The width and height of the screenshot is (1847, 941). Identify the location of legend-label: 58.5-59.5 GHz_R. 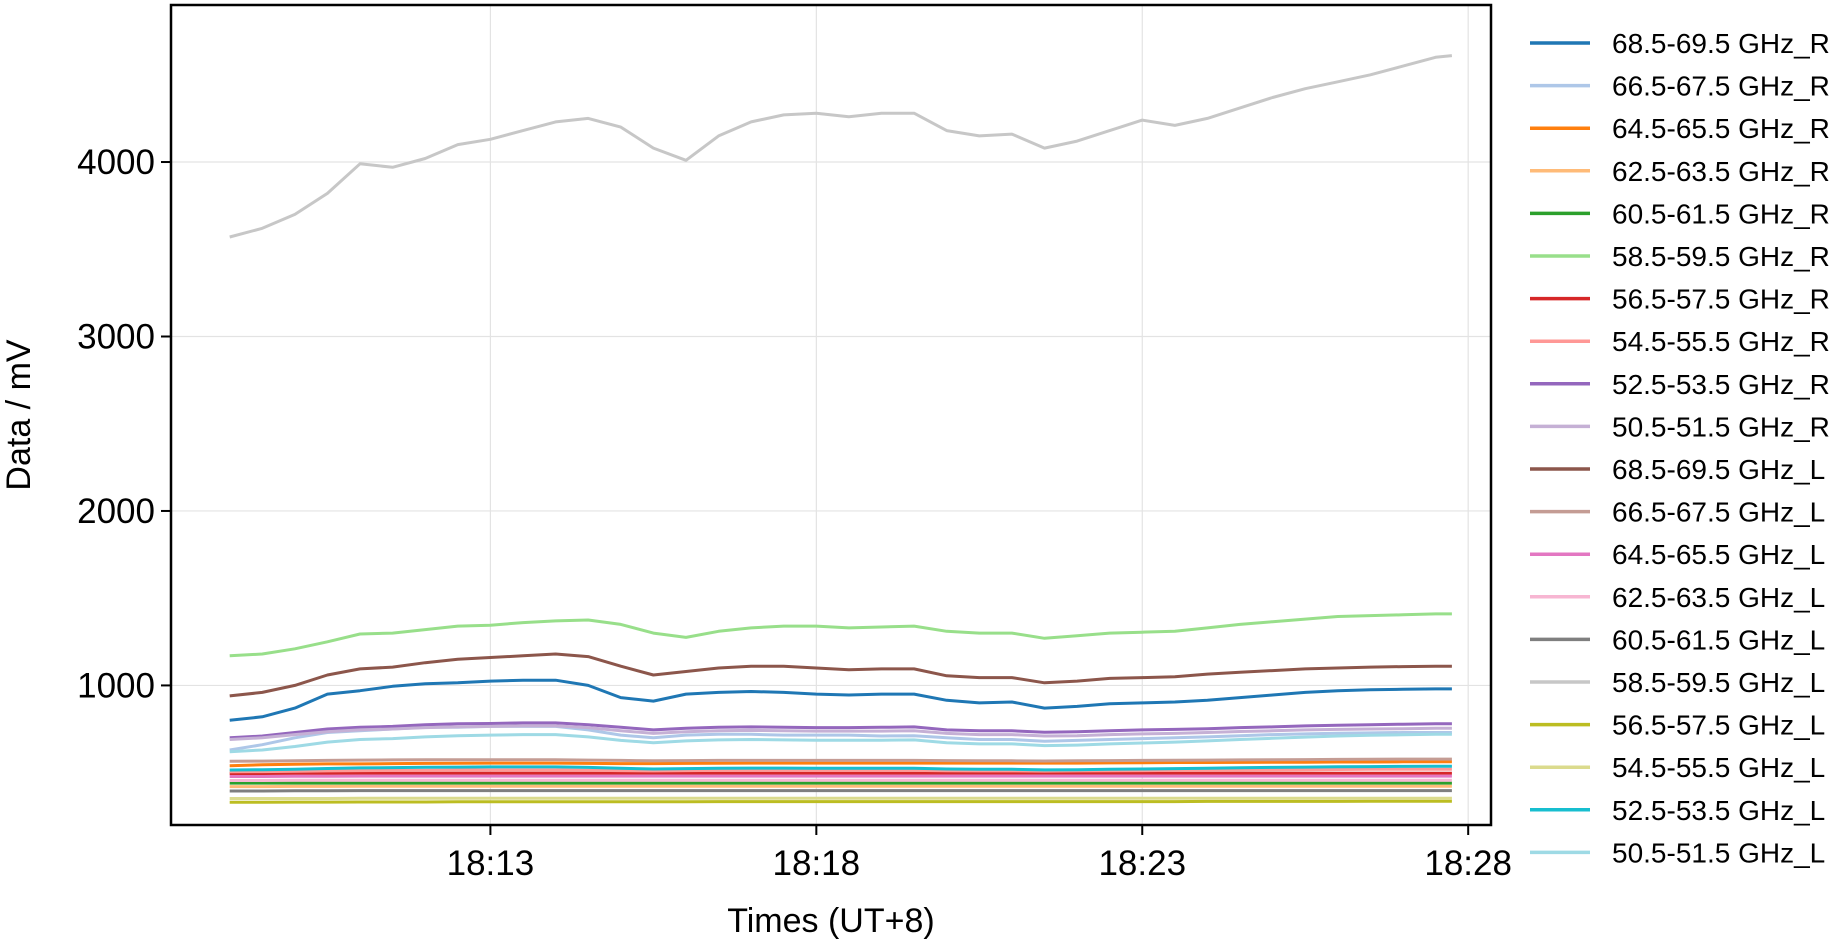
(1721, 256).